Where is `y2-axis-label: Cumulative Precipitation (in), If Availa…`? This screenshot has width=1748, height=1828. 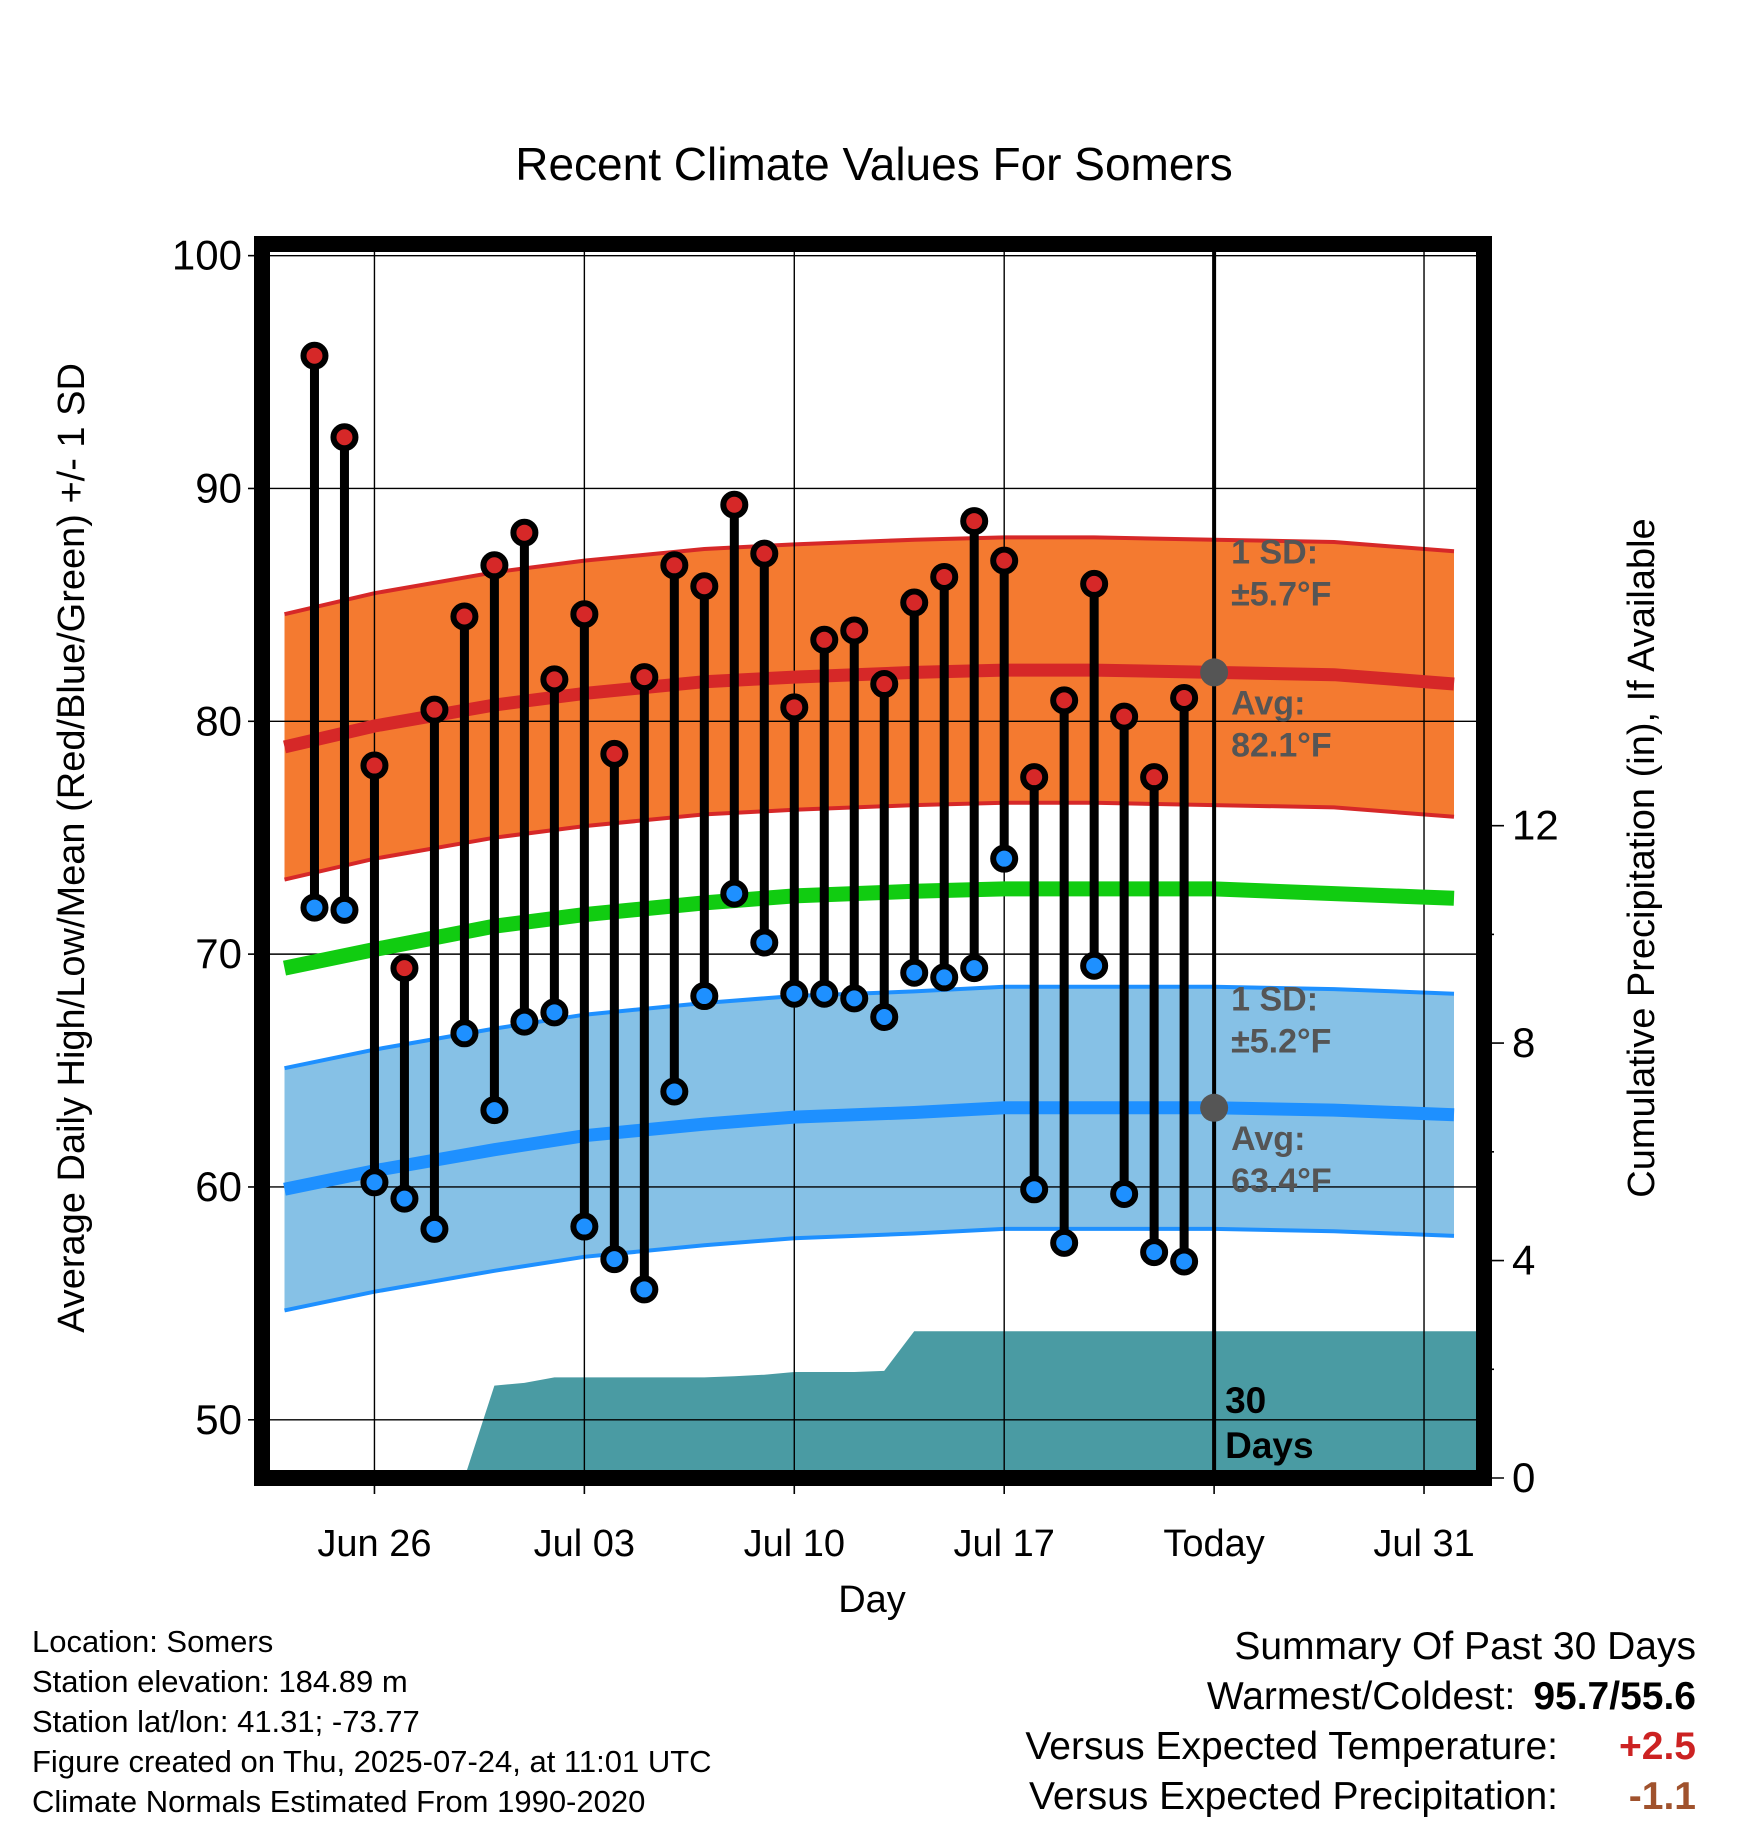
y2-axis-label: Cumulative Precipitation (in), If Availa… is located at coordinates (1642, 857).